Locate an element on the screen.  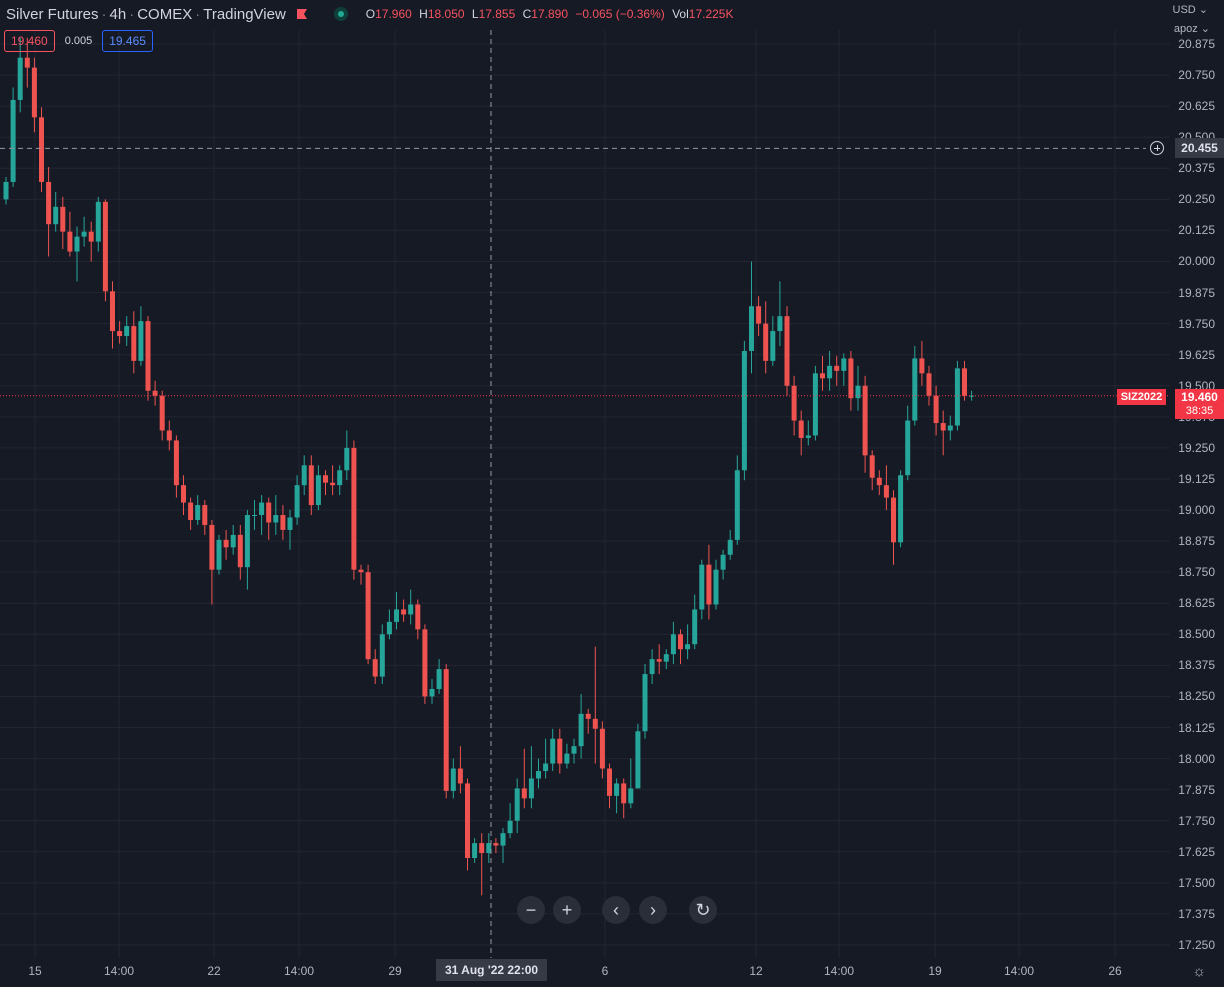
legend-interval: 4h is located at coordinates (118, 14).